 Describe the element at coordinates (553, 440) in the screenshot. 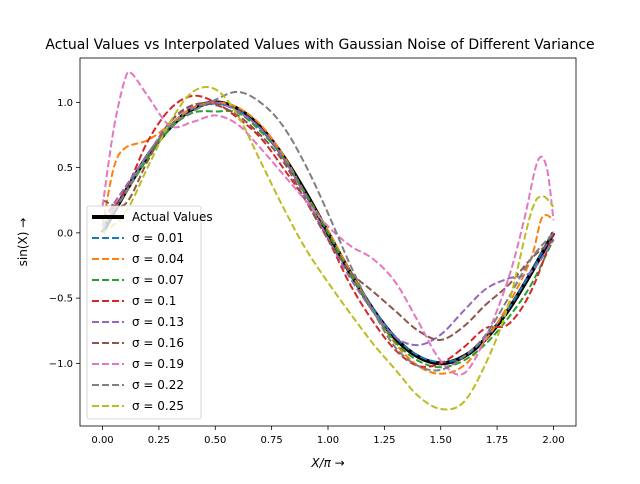

I see `x-tick-label: 2.00` at that location.